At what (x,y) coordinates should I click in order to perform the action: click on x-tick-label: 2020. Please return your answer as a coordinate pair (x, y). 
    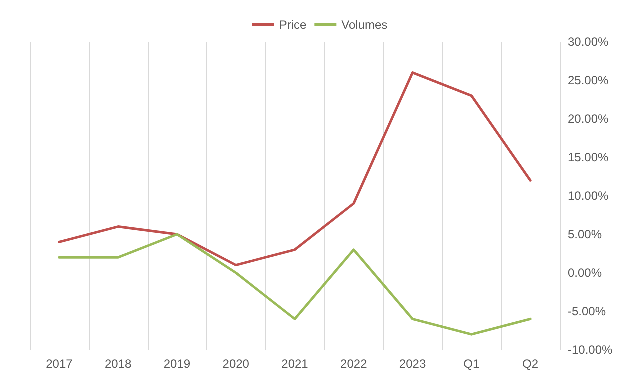
    Looking at the image, I should click on (236, 364).